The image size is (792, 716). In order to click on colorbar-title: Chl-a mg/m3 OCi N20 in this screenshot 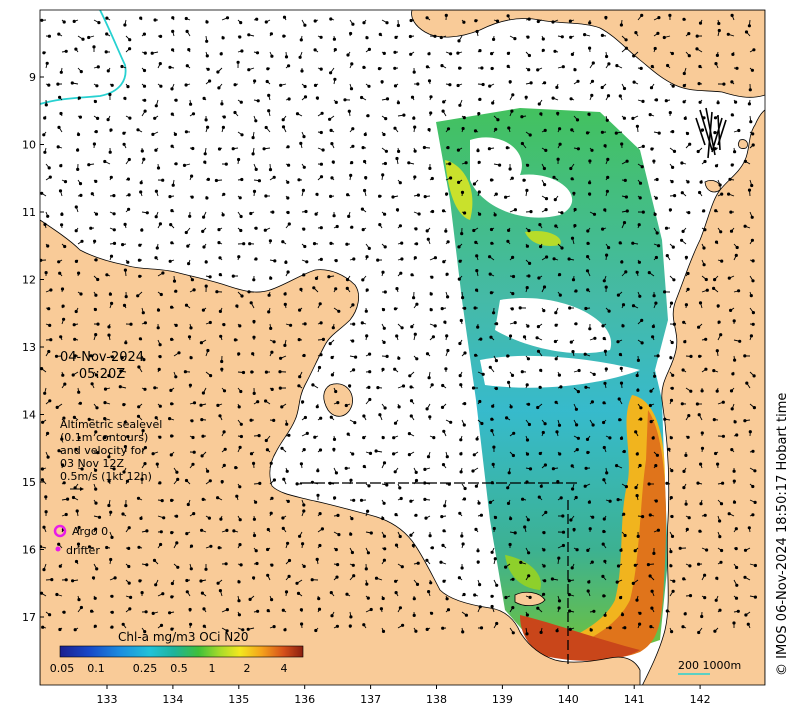, I will do `click(183, 637)`.